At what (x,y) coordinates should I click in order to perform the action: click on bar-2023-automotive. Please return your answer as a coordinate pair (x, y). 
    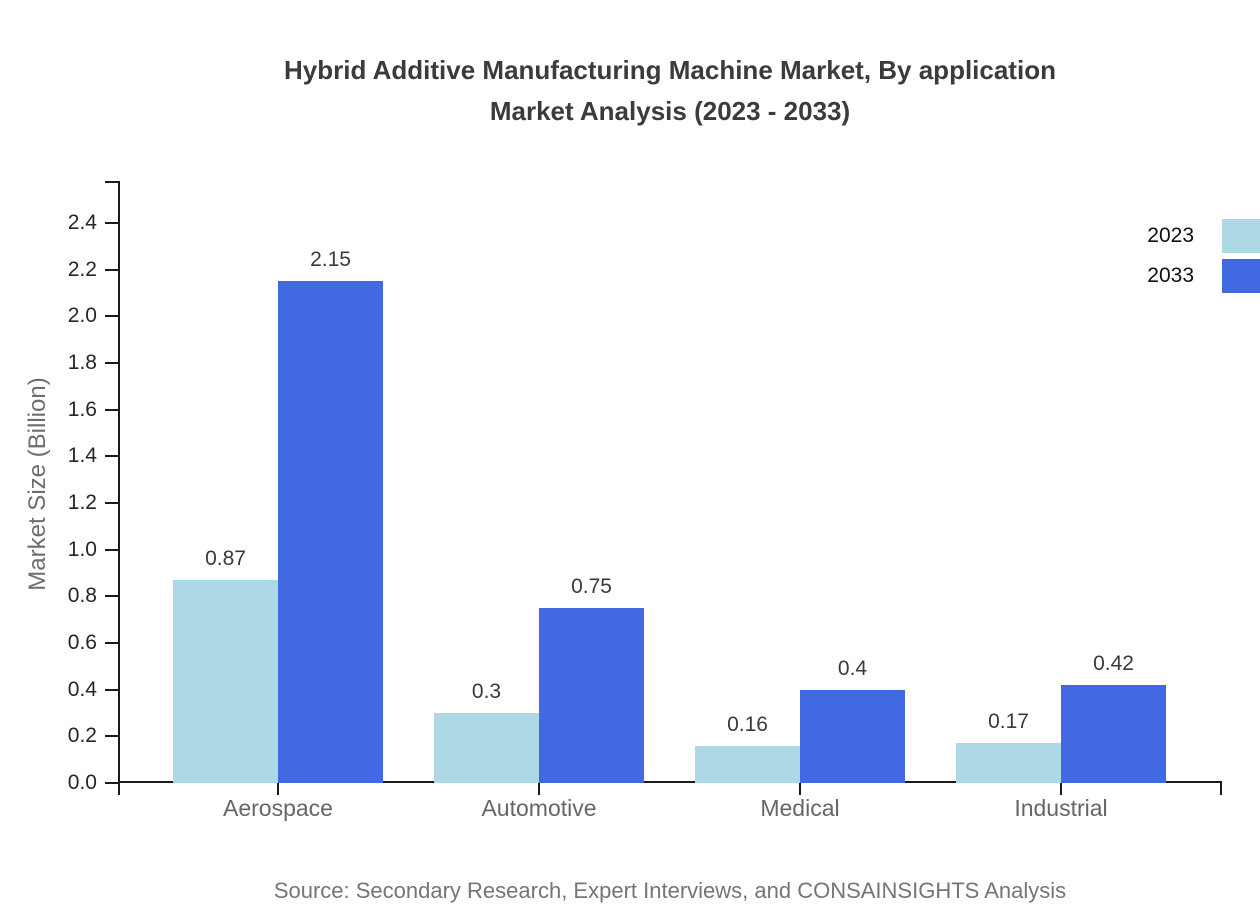
    Looking at the image, I should click on (486, 748).